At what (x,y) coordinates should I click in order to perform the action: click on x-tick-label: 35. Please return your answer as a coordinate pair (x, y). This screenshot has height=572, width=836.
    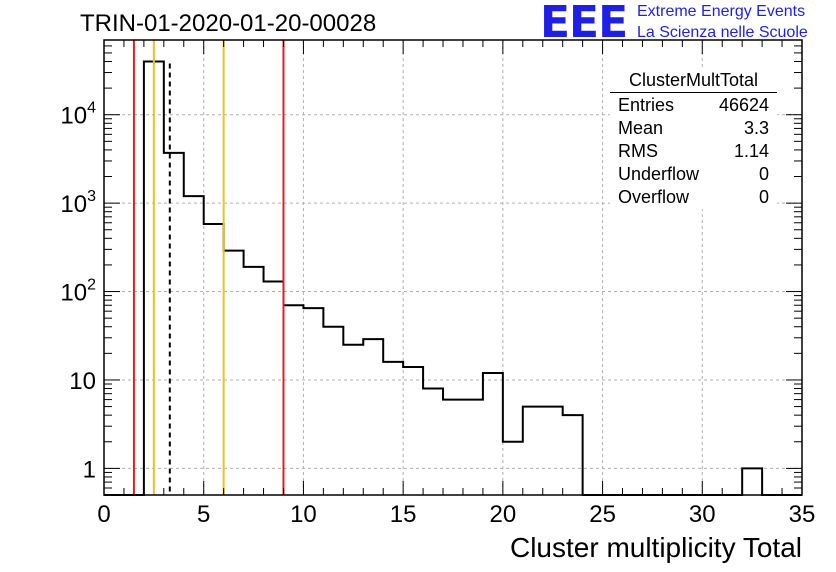
    Looking at the image, I should click on (802, 514).